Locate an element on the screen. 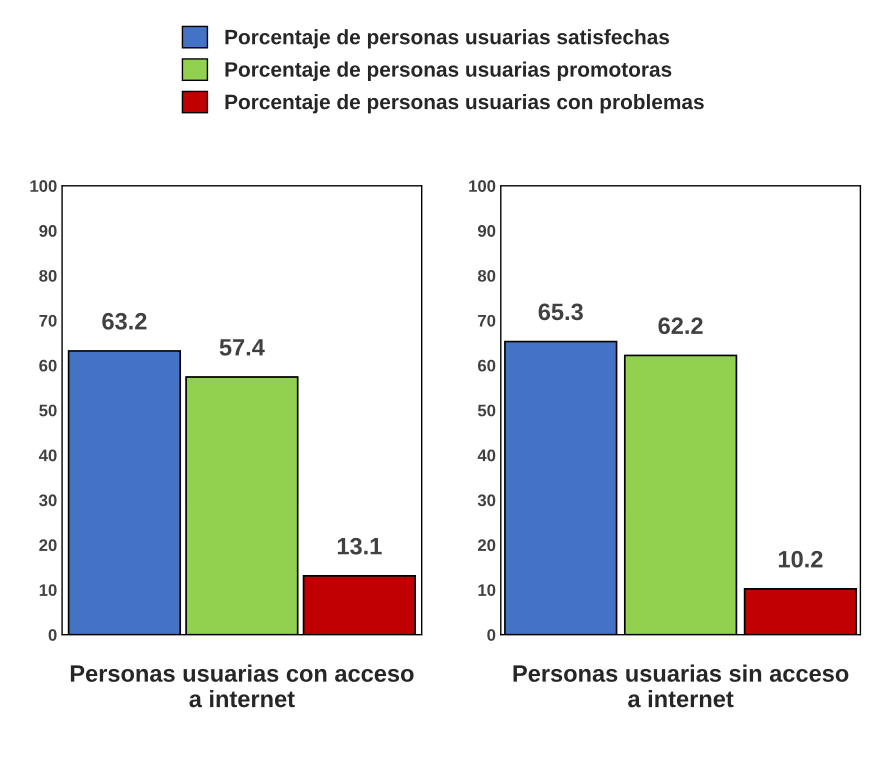  data-label: 62.2 is located at coordinates (680, 325).